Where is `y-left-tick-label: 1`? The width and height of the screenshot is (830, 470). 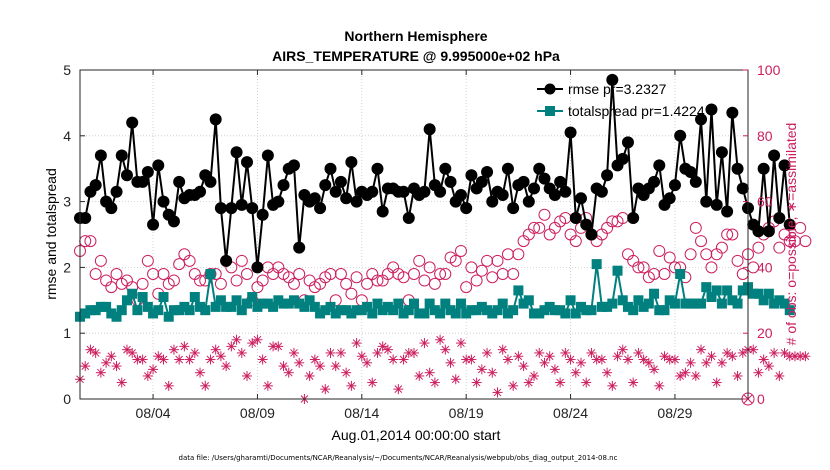 y-left-tick-label: 1 is located at coordinates (67, 333).